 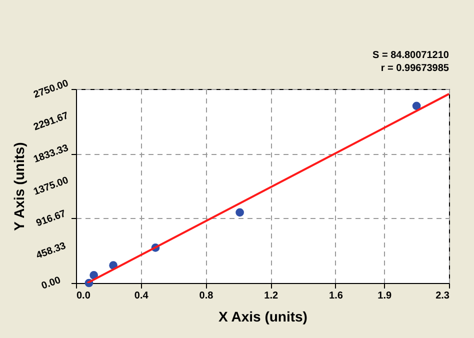 What do you see at coordinates (271, 296) in the screenshot?
I see `x-tick-label: 1.2` at bounding box center [271, 296].